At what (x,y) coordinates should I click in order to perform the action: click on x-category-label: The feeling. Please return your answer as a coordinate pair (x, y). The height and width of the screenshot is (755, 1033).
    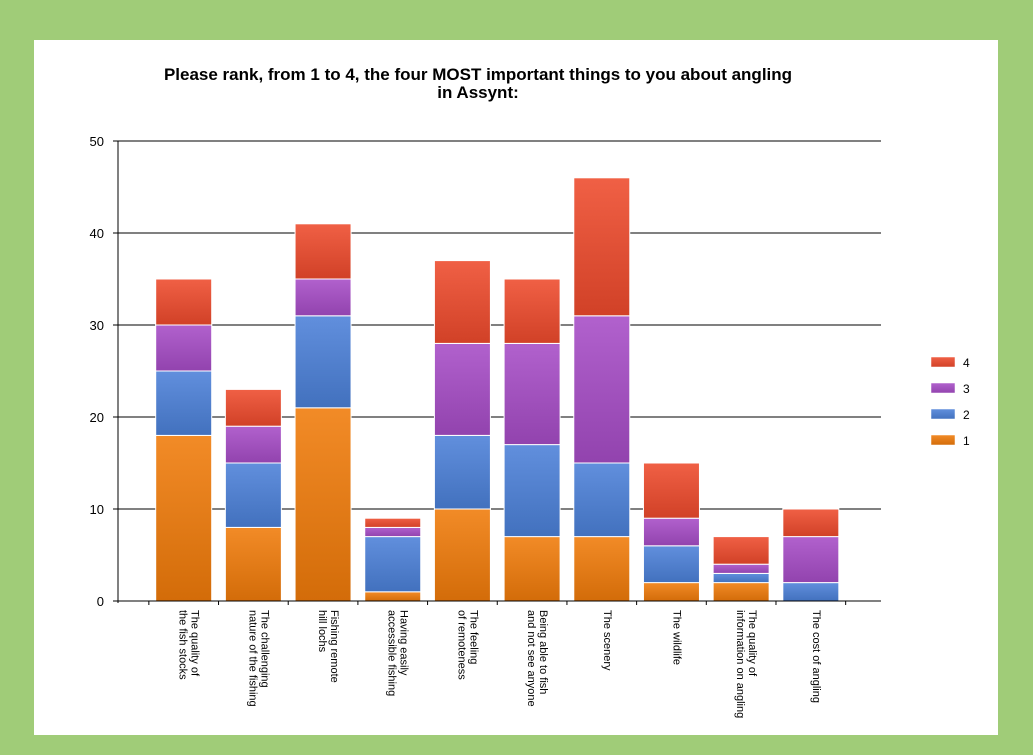
    Looking at the image, I should click on (473, 637).